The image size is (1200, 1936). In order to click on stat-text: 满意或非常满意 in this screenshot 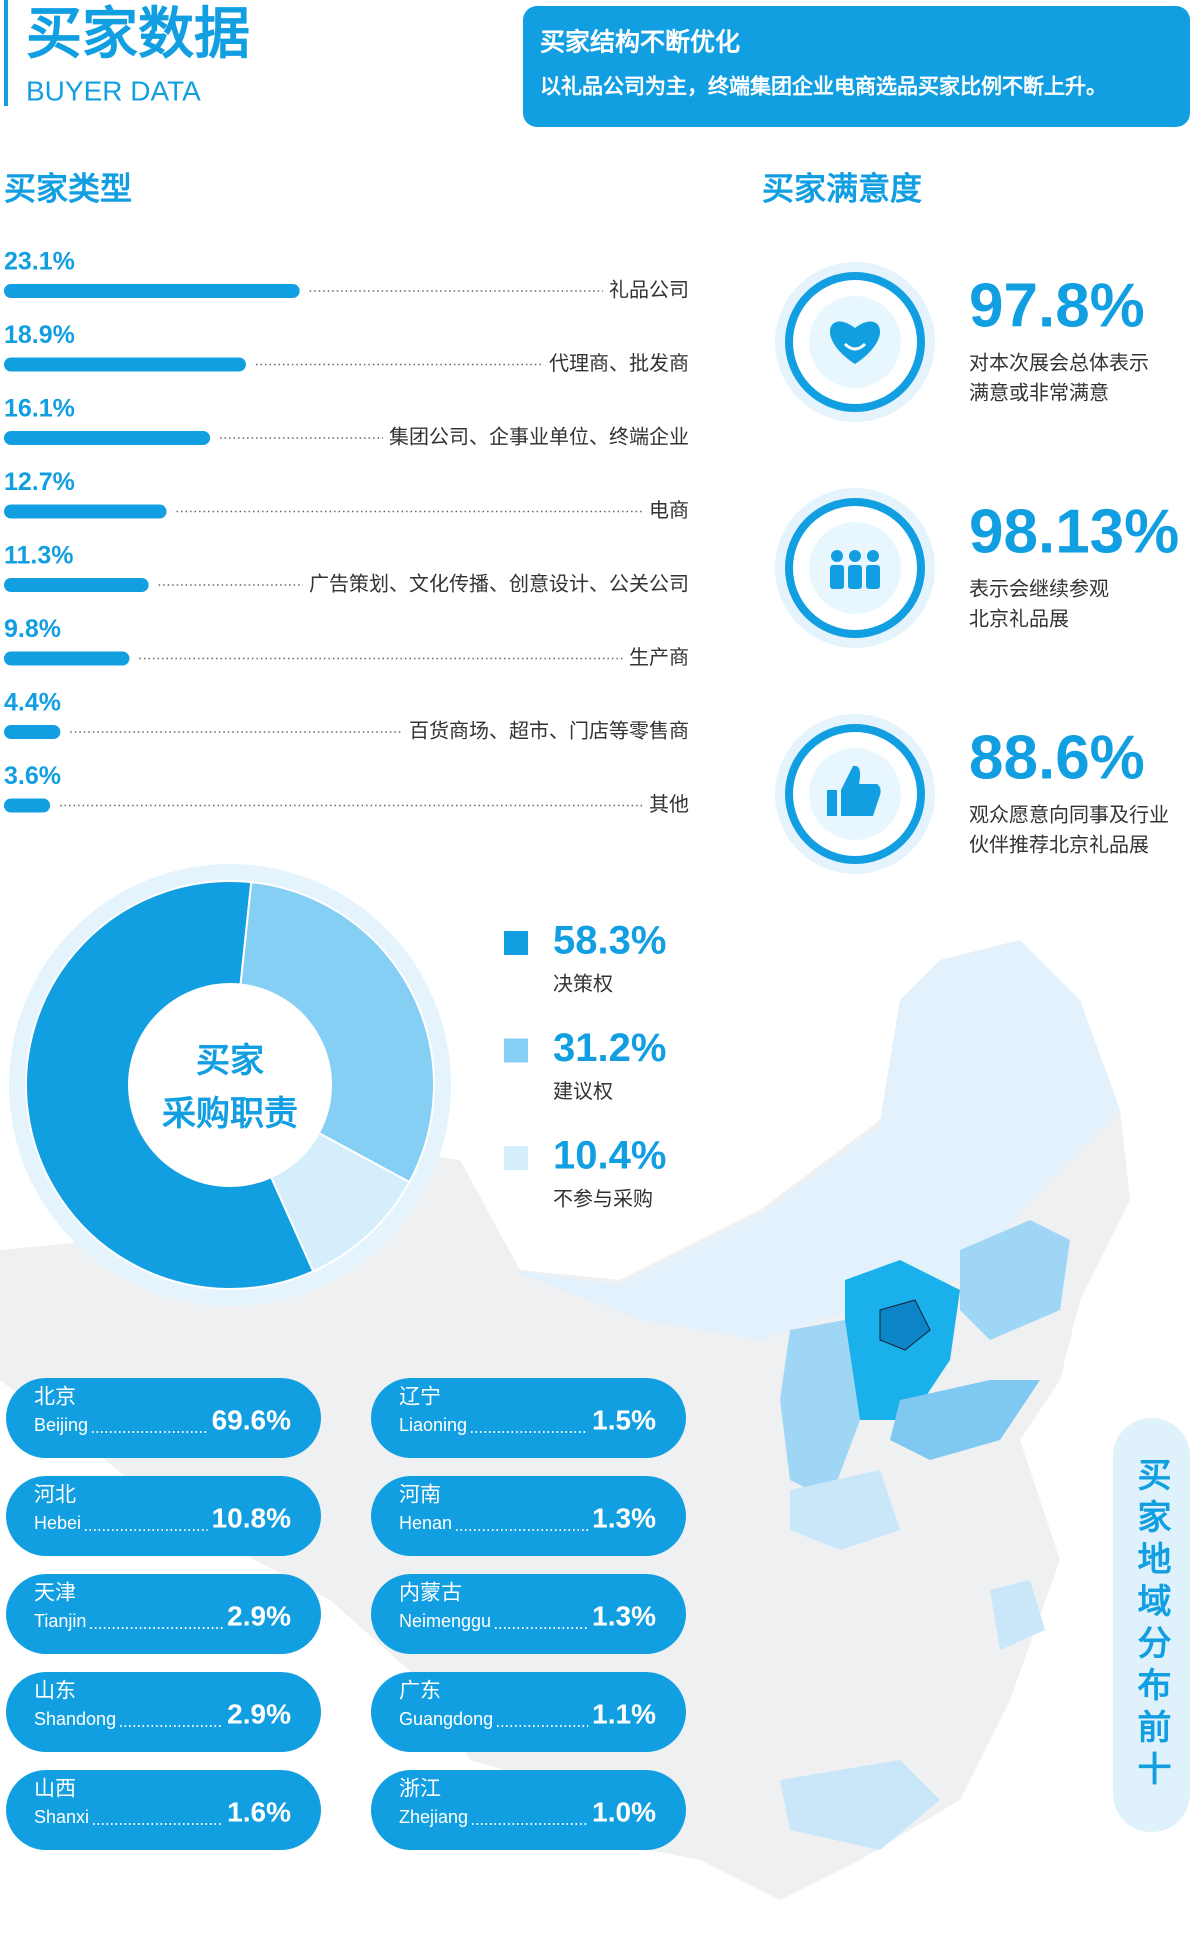, I will do `click(1039, 392)`.